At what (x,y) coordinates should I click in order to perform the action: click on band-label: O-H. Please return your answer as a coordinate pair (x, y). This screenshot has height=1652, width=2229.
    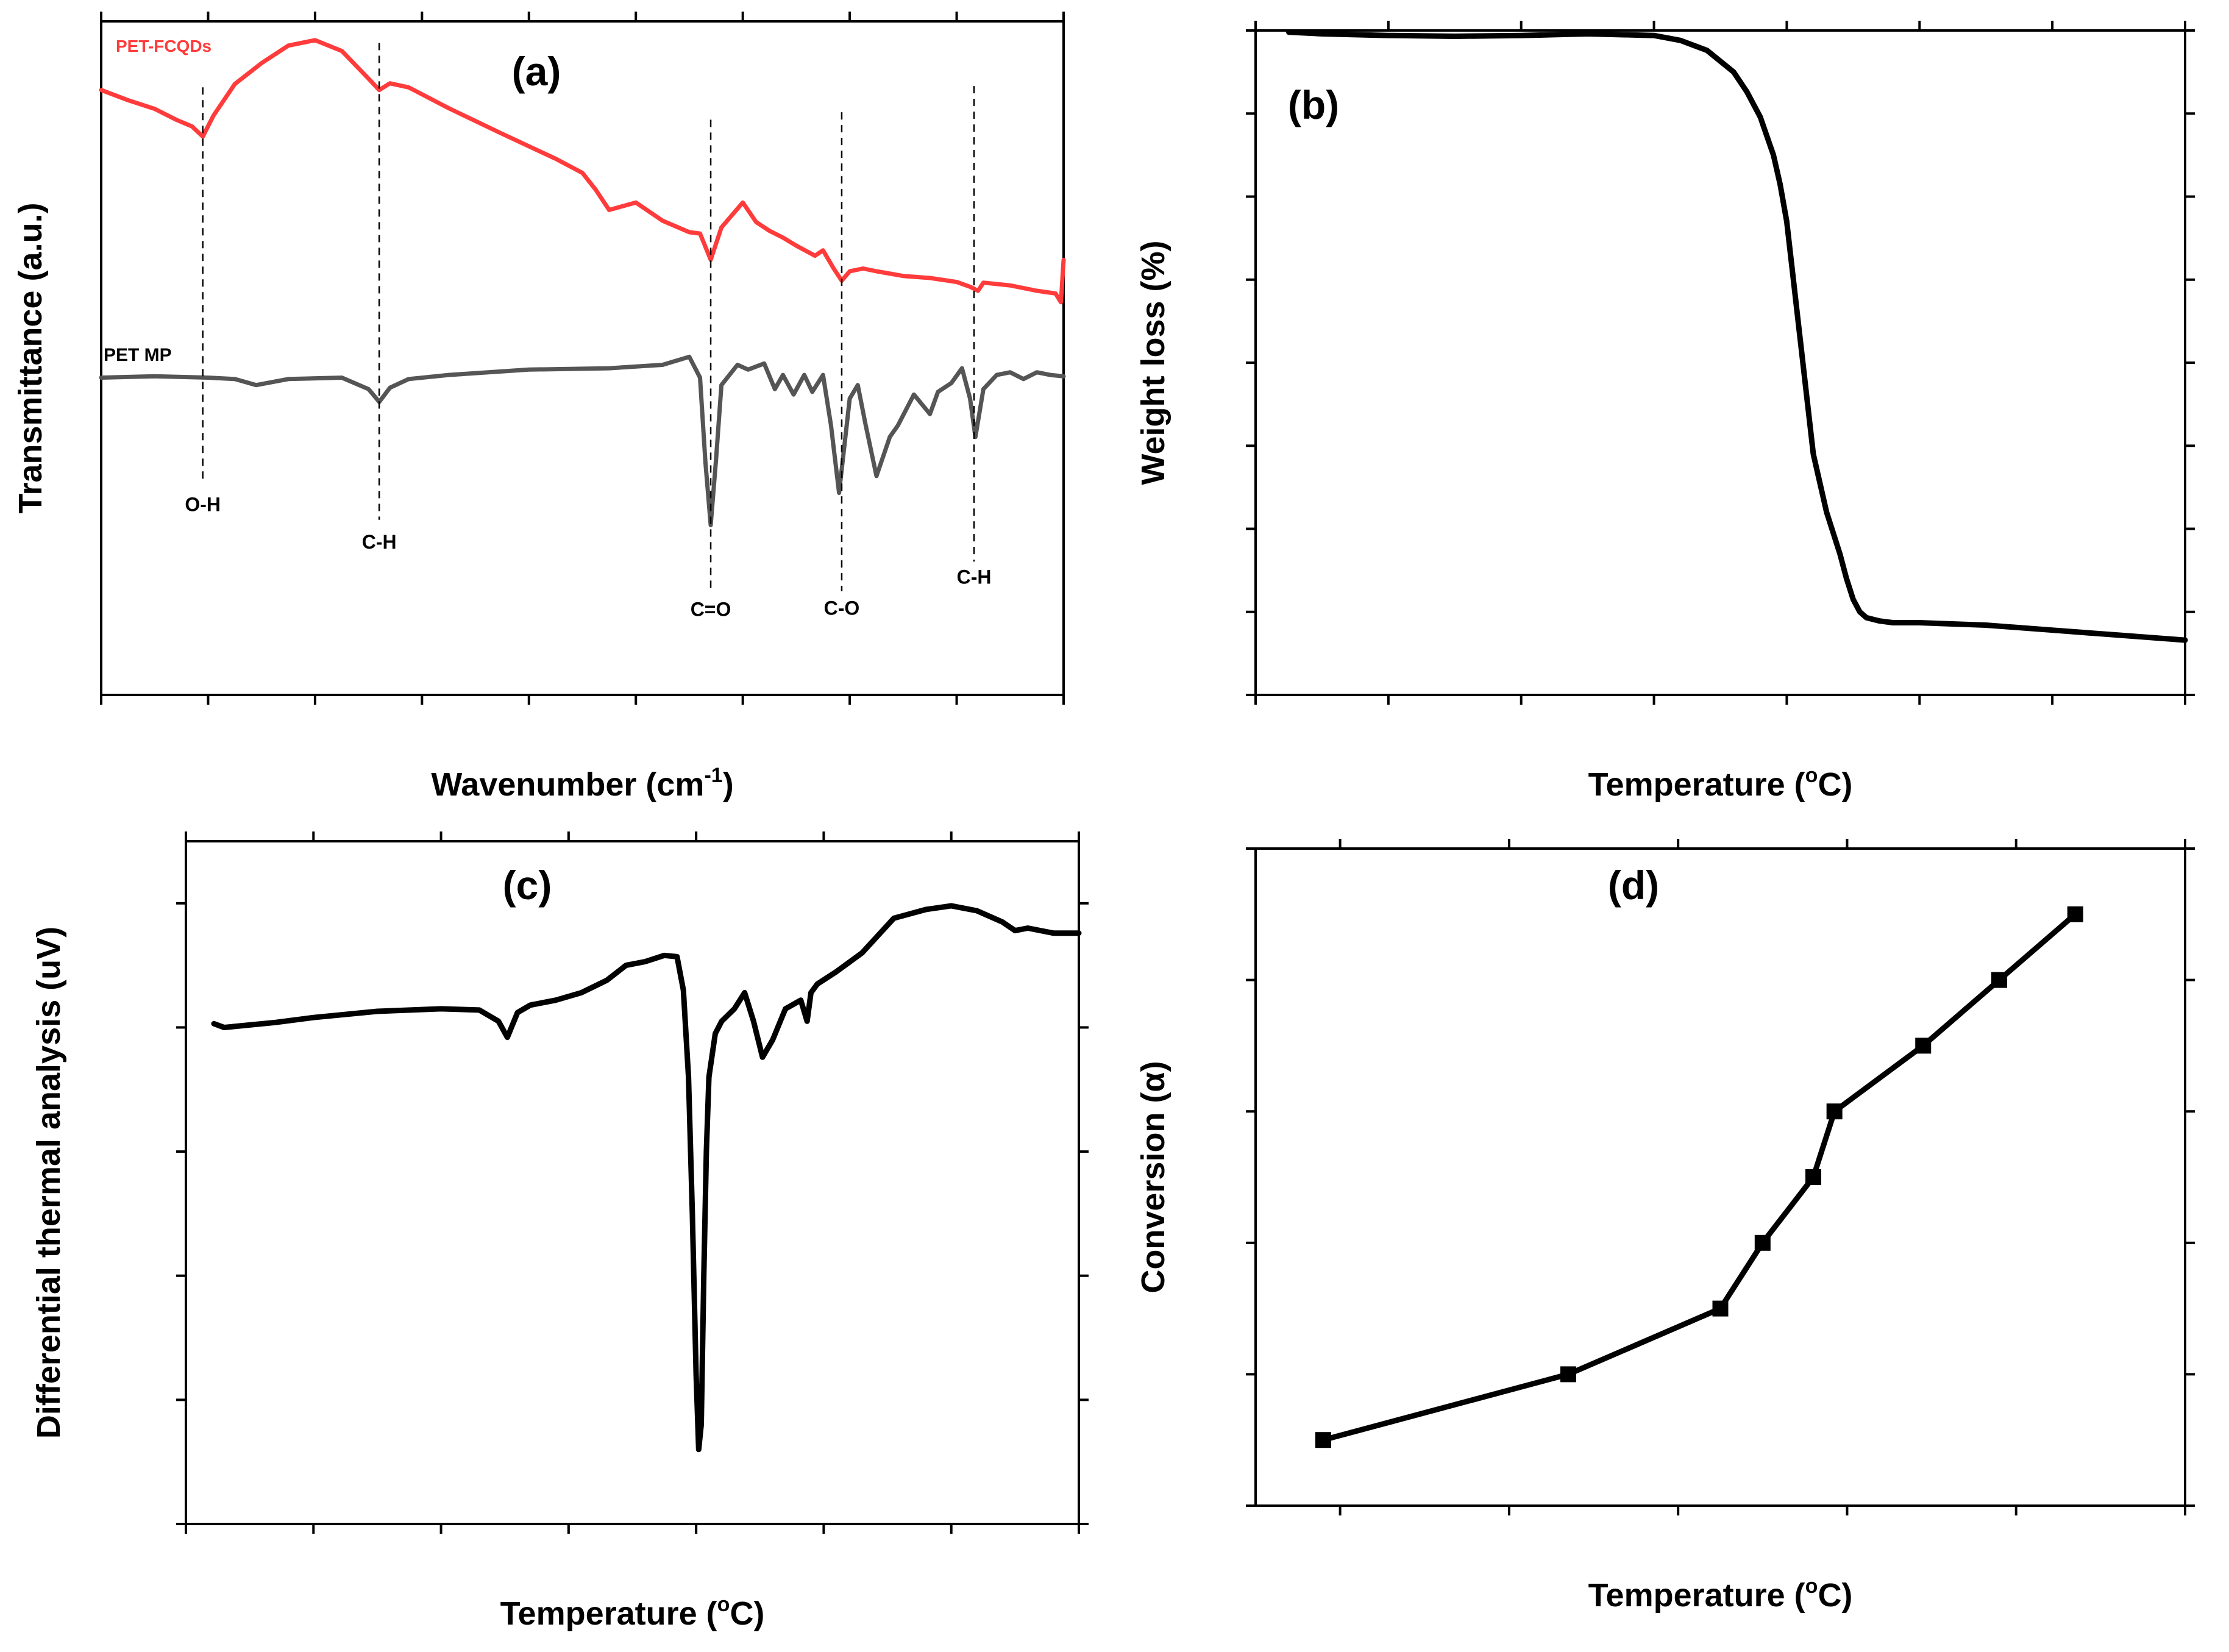
    Looking at the image, I should click on (203, 504).